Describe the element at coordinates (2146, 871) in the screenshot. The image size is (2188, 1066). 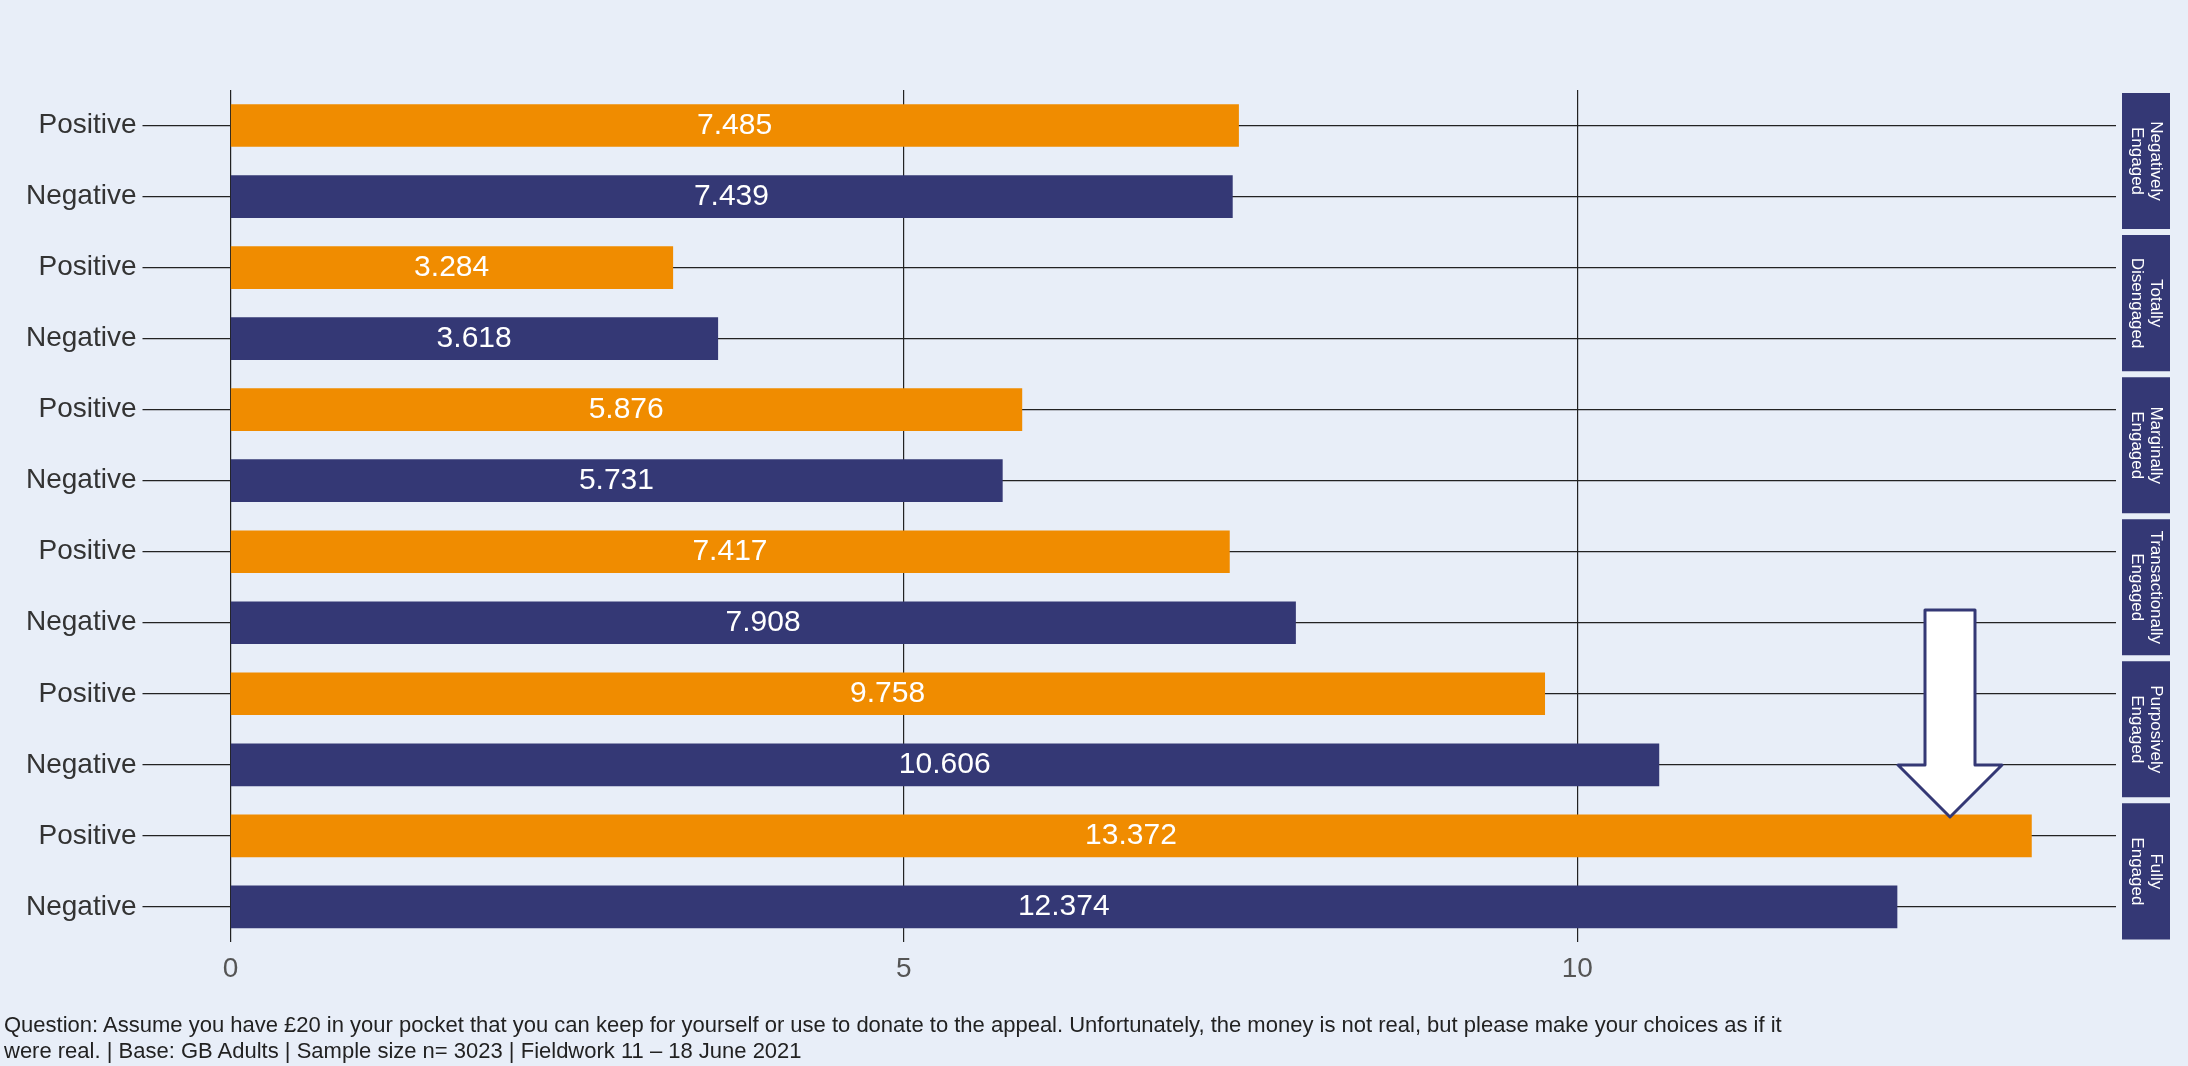
I see `text: Fully Engaged` at that location.